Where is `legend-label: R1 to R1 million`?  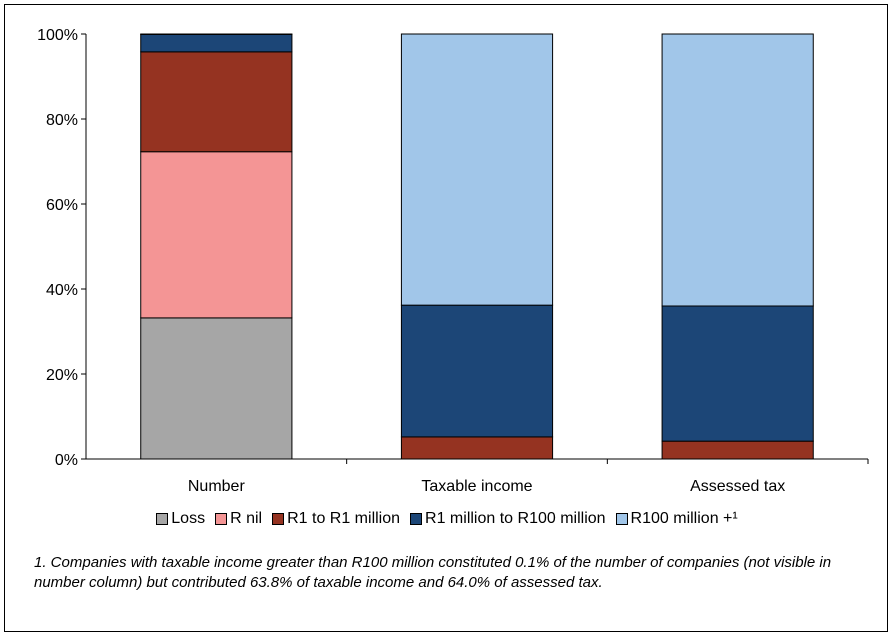 legend-label: R1 to R1 million is located at coordinates (344, 518).